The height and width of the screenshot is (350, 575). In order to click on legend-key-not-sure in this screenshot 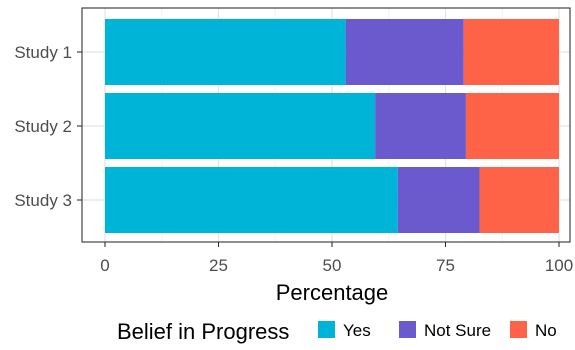, I will do `click(407, 329)`.